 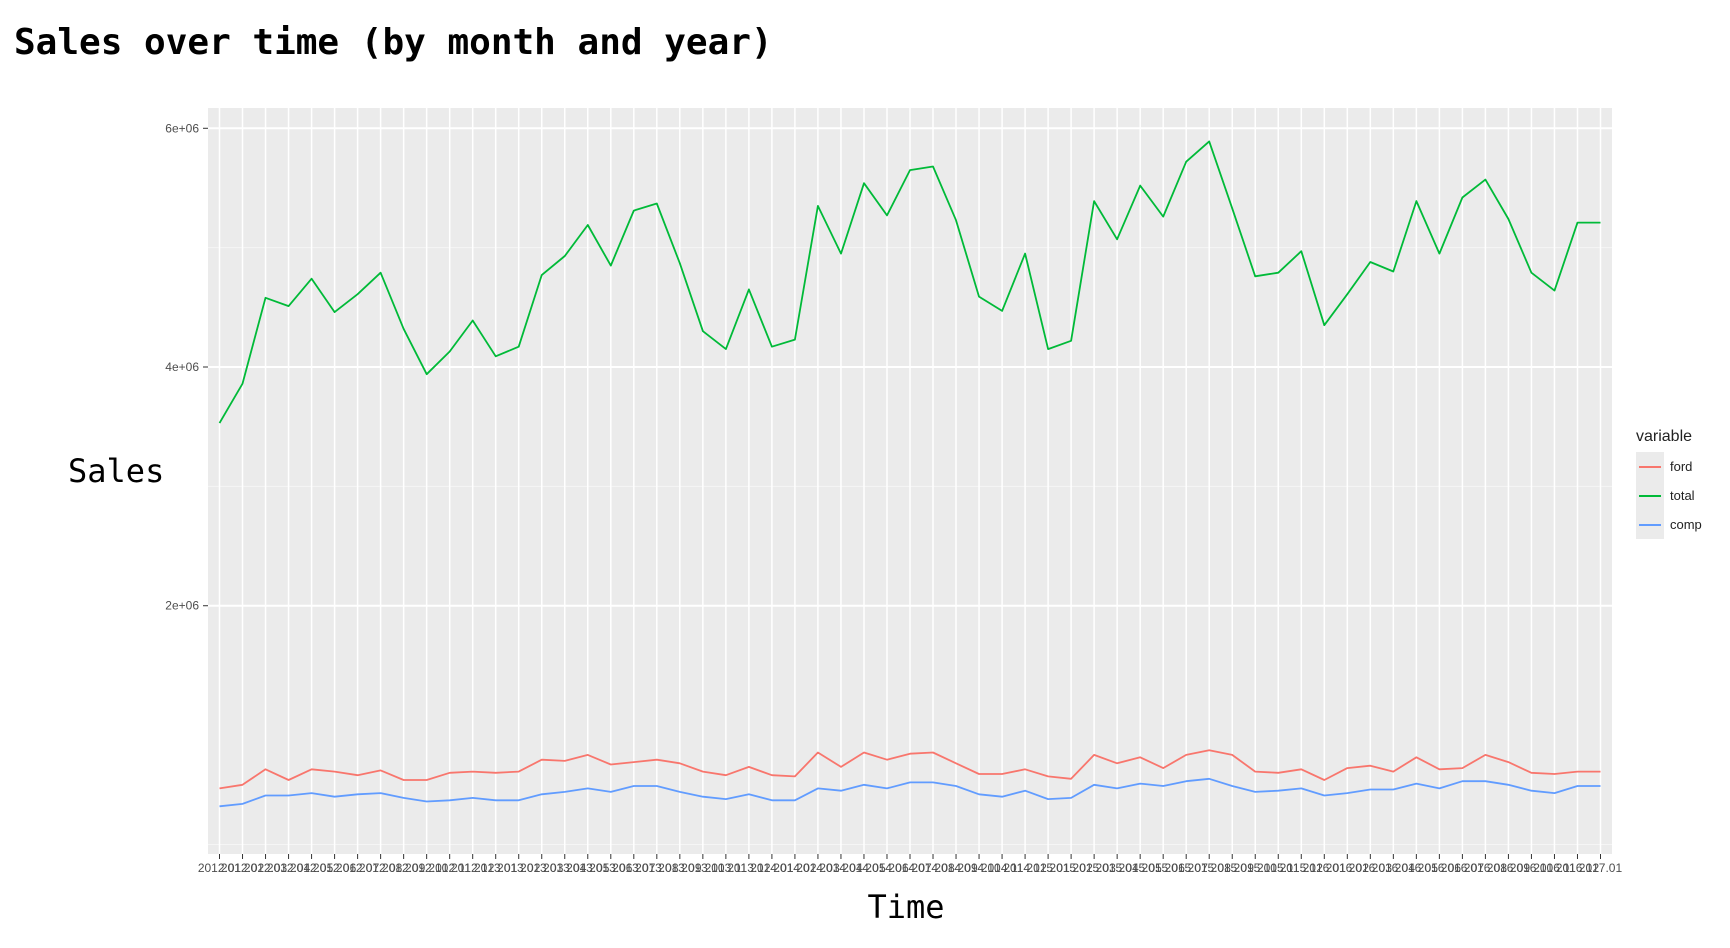 What do you see at coordinates (1394, 868) in the screenshot?
I see `x-tick-label: 2016.04` at bounding box center [1394, 868].